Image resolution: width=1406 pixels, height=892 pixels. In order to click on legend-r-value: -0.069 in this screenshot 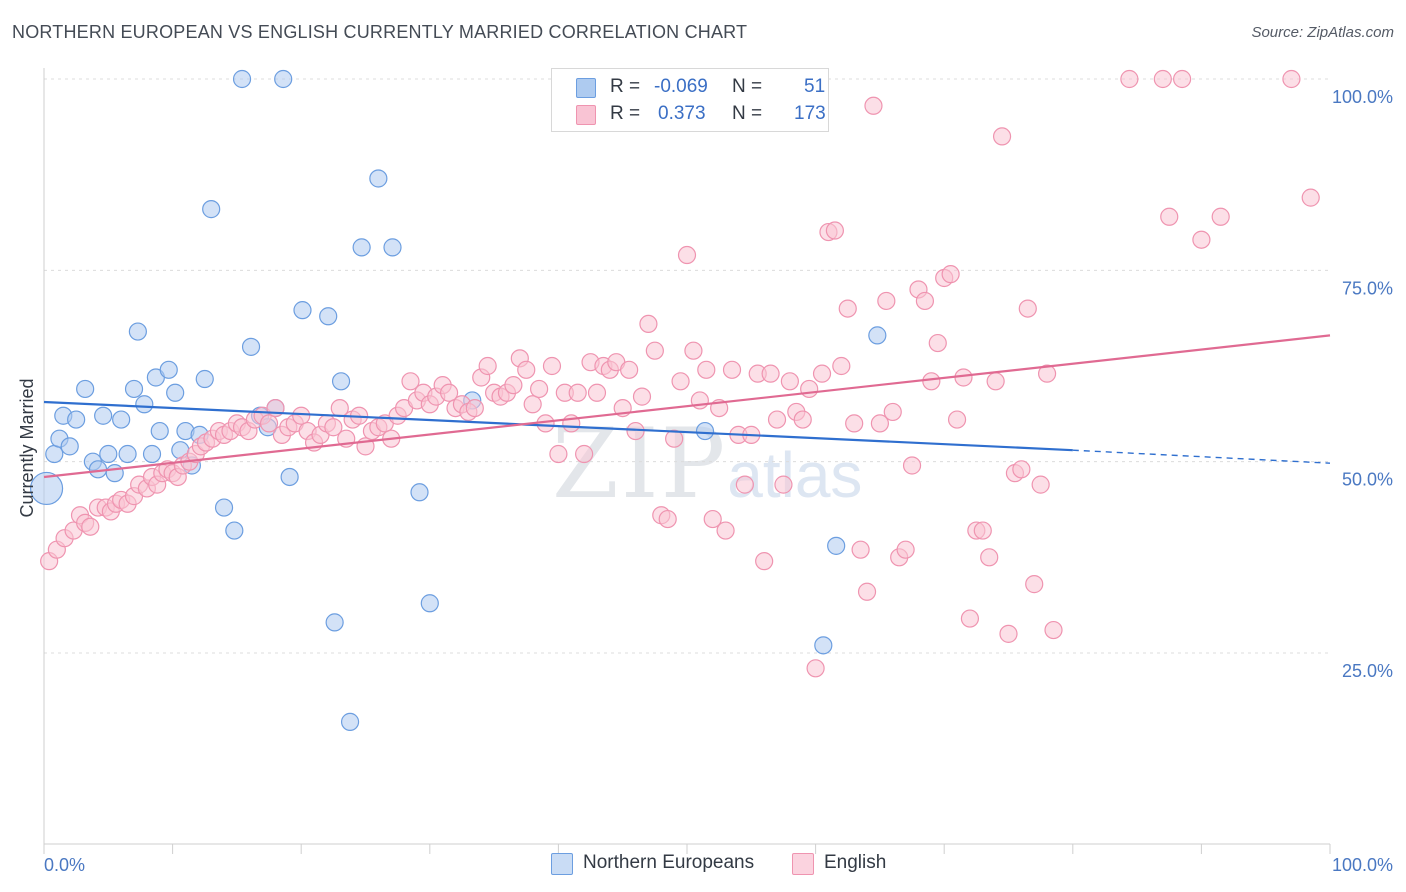, I will do `click(681, 86)`.